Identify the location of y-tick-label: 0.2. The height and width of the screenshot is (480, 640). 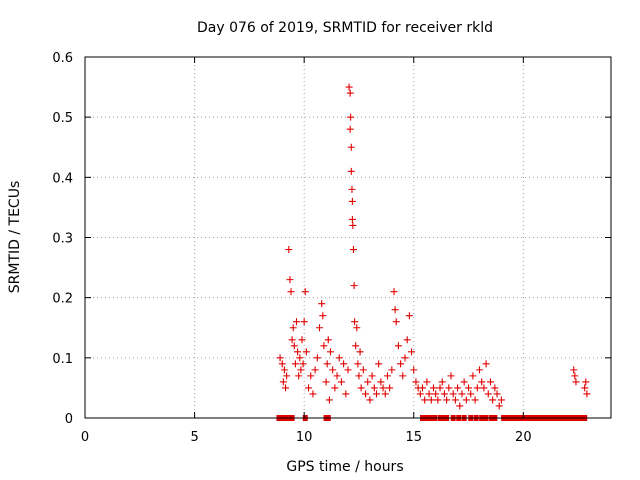
(62, 299).